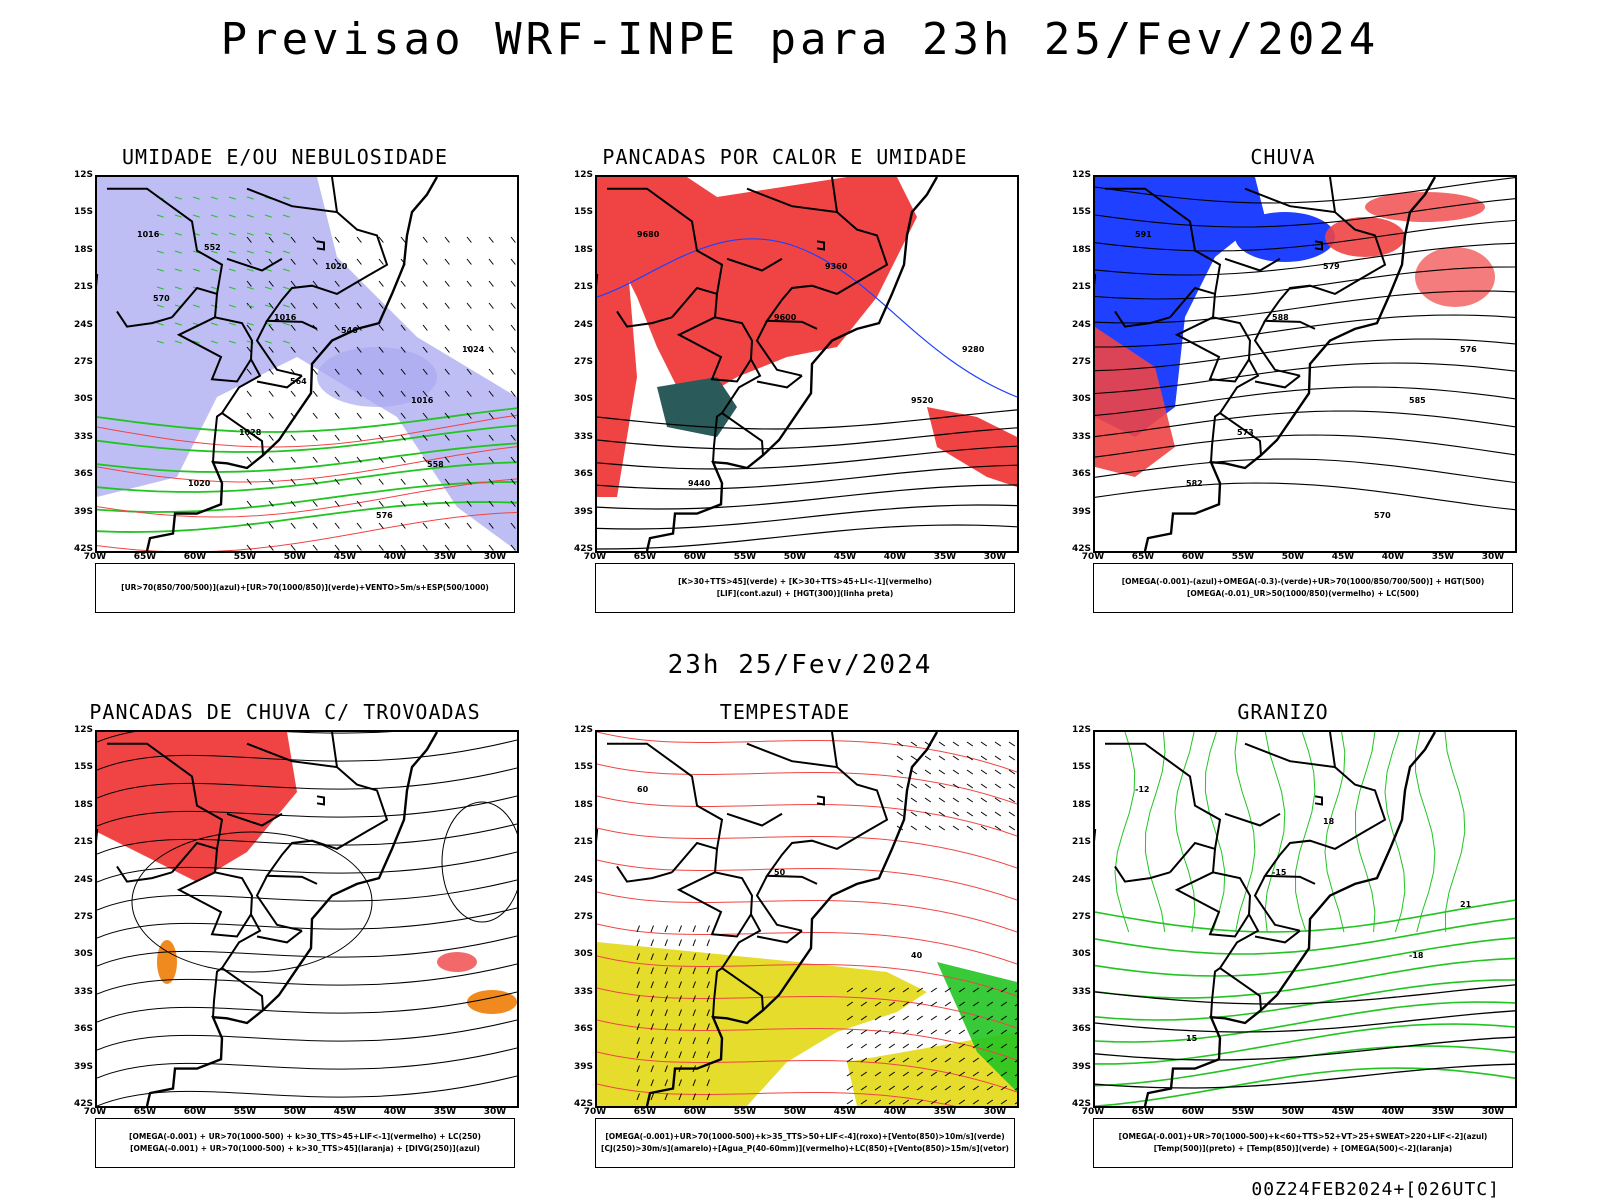 Image resolution: width=1600 pixels, height=1200 pixels. I want to click on longitude-label: 65W, so click(1143, 557).